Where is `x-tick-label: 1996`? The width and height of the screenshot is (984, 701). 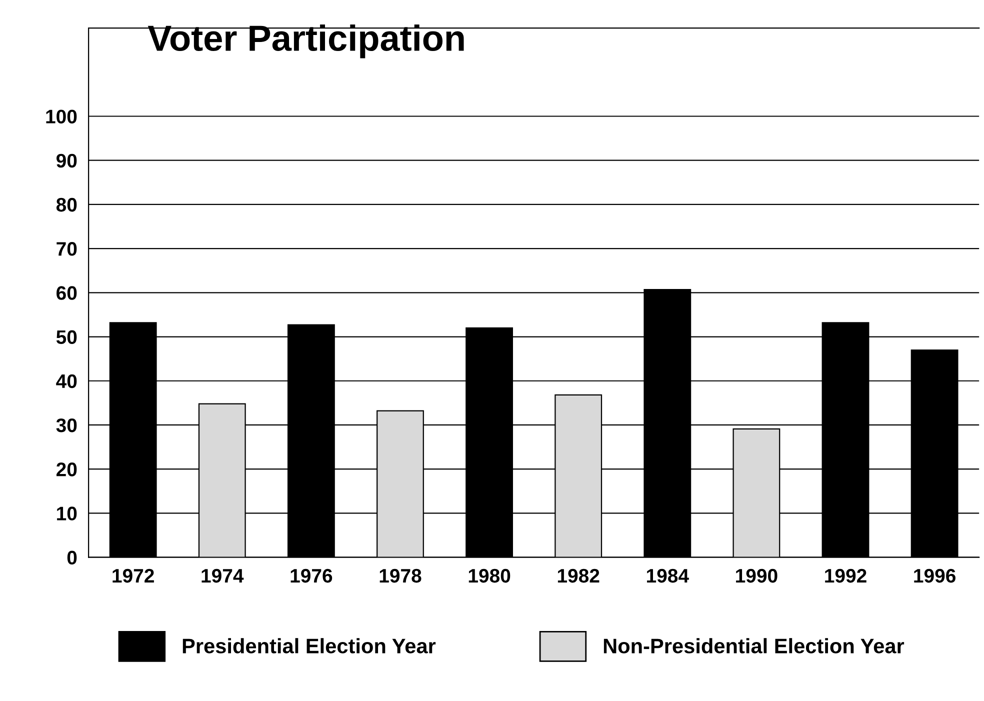
x-tick-label: 1996 is located at coordinates (935, 575).